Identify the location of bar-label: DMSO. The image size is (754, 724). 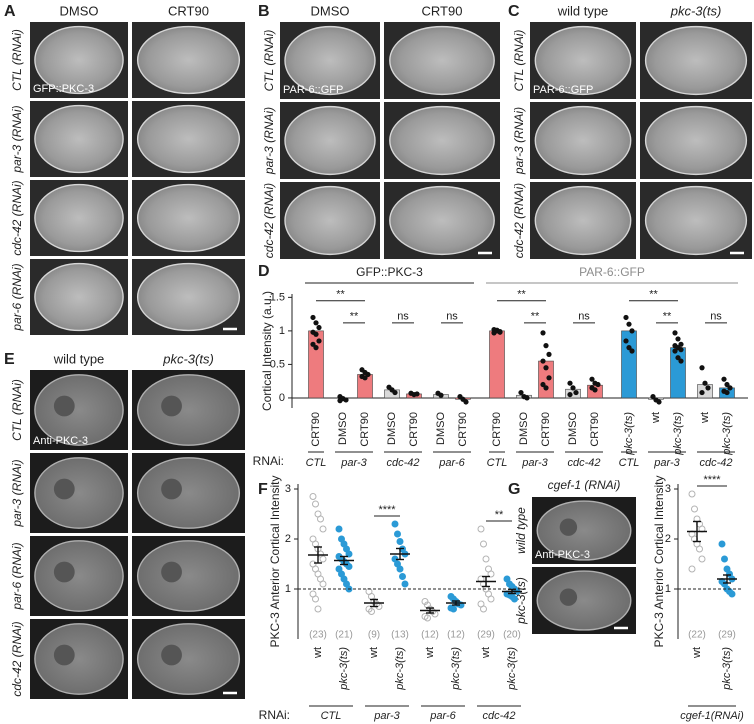
(343, 428).